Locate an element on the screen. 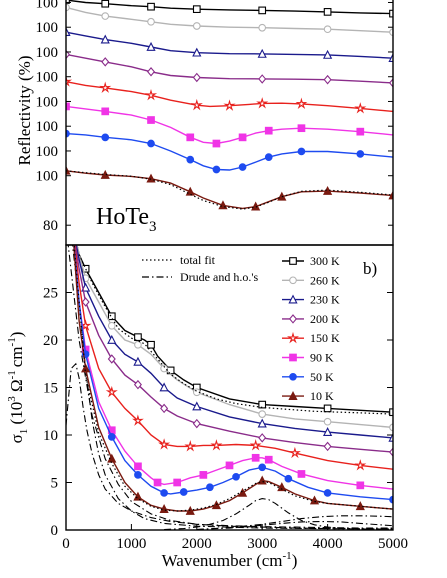  x-tick-label: 1000 is located at coordinates (131, 544).